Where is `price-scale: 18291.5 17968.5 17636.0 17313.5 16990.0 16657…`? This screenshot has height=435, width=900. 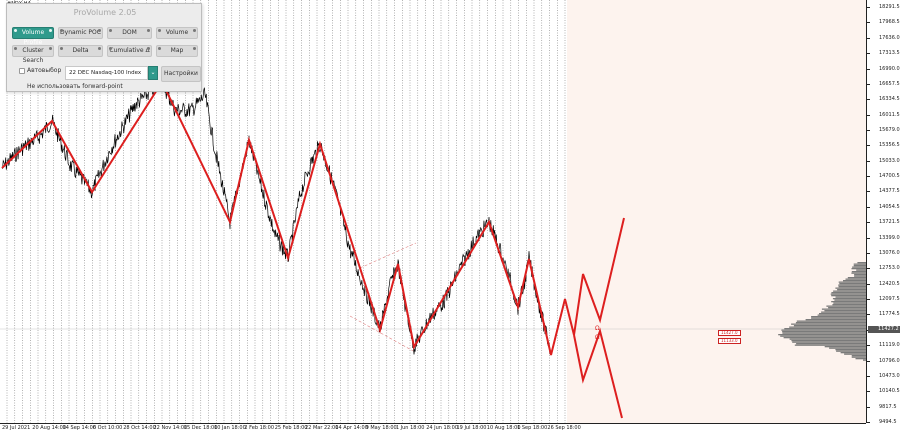 price-scale: 18291.5 17968.5 17636.0 17313.5 16990.0 16657… is located at coordinates (883, 212).